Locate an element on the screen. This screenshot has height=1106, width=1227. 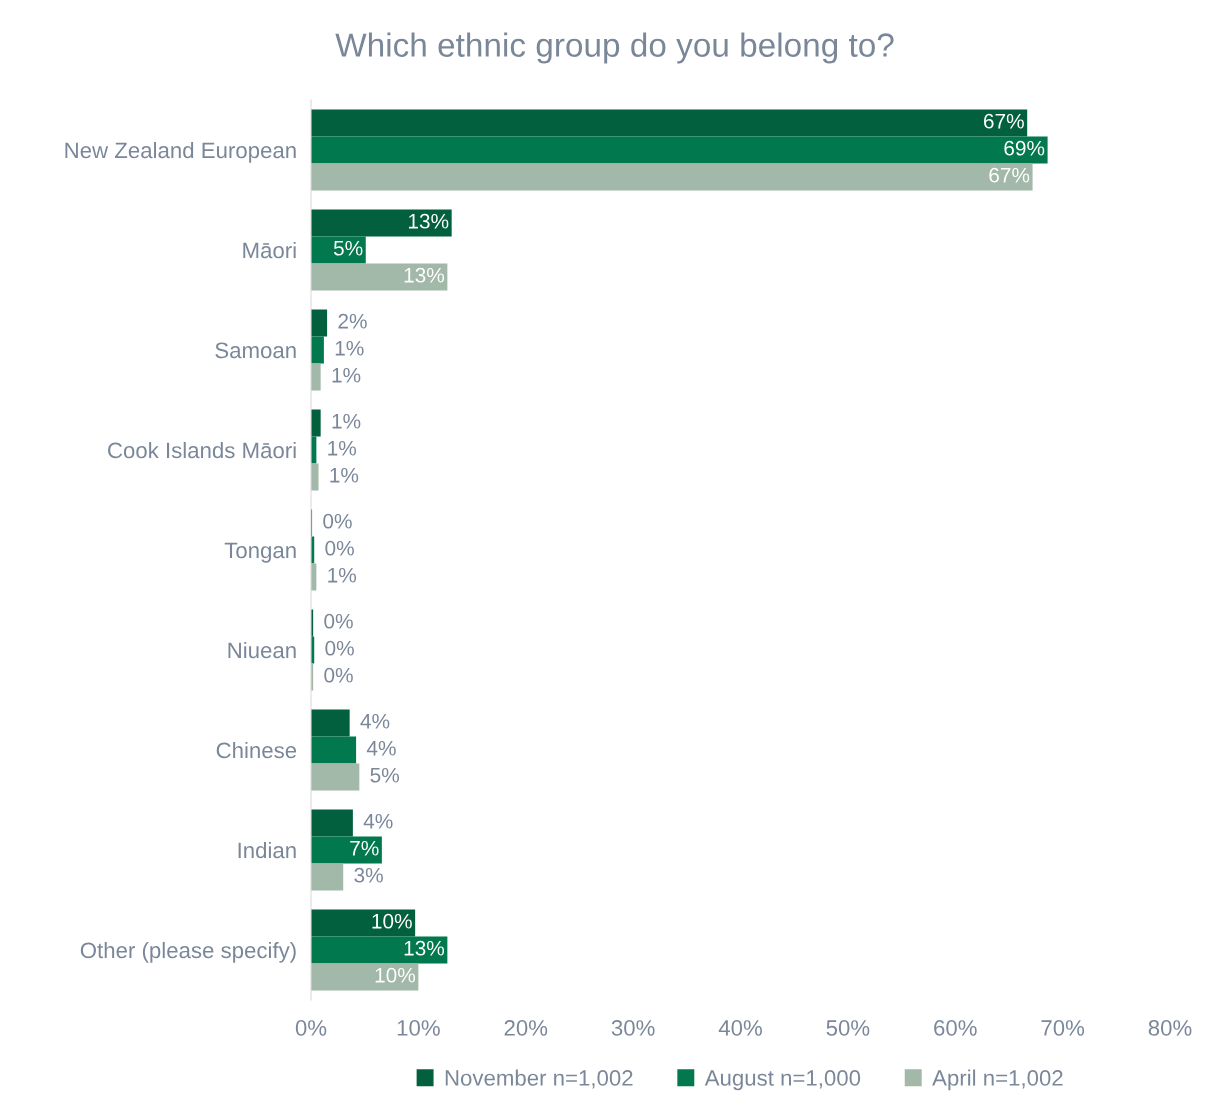
data-label: 7% is located at coordinates (364, 848).